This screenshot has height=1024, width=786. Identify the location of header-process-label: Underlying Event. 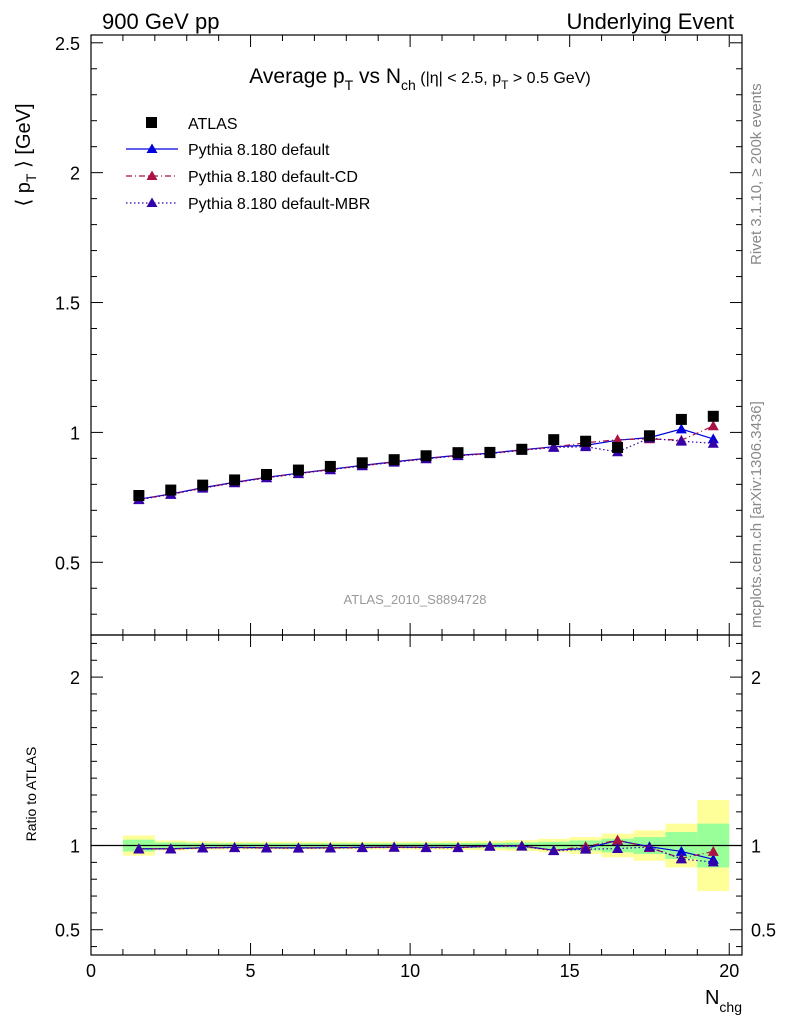
(650, 21).